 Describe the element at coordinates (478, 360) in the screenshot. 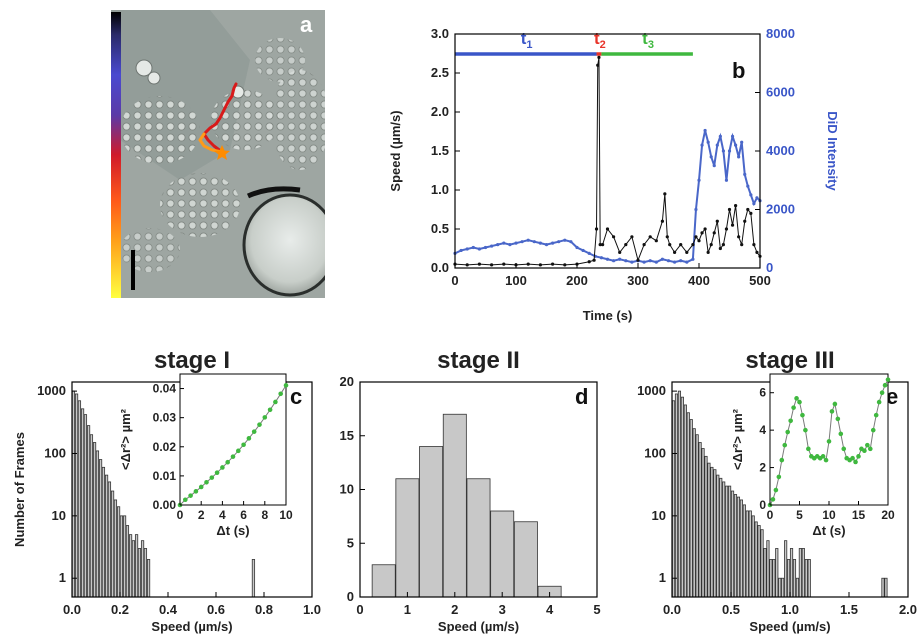

I see `stage-title: stage II` at that location.